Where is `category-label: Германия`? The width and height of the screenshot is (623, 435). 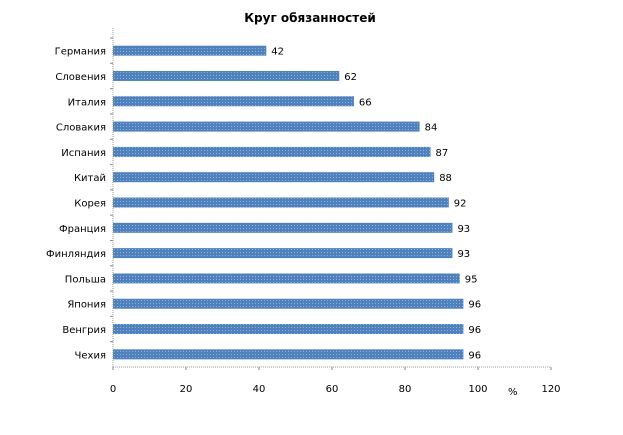 category-label: Германия is located at coordinates (80, 52).